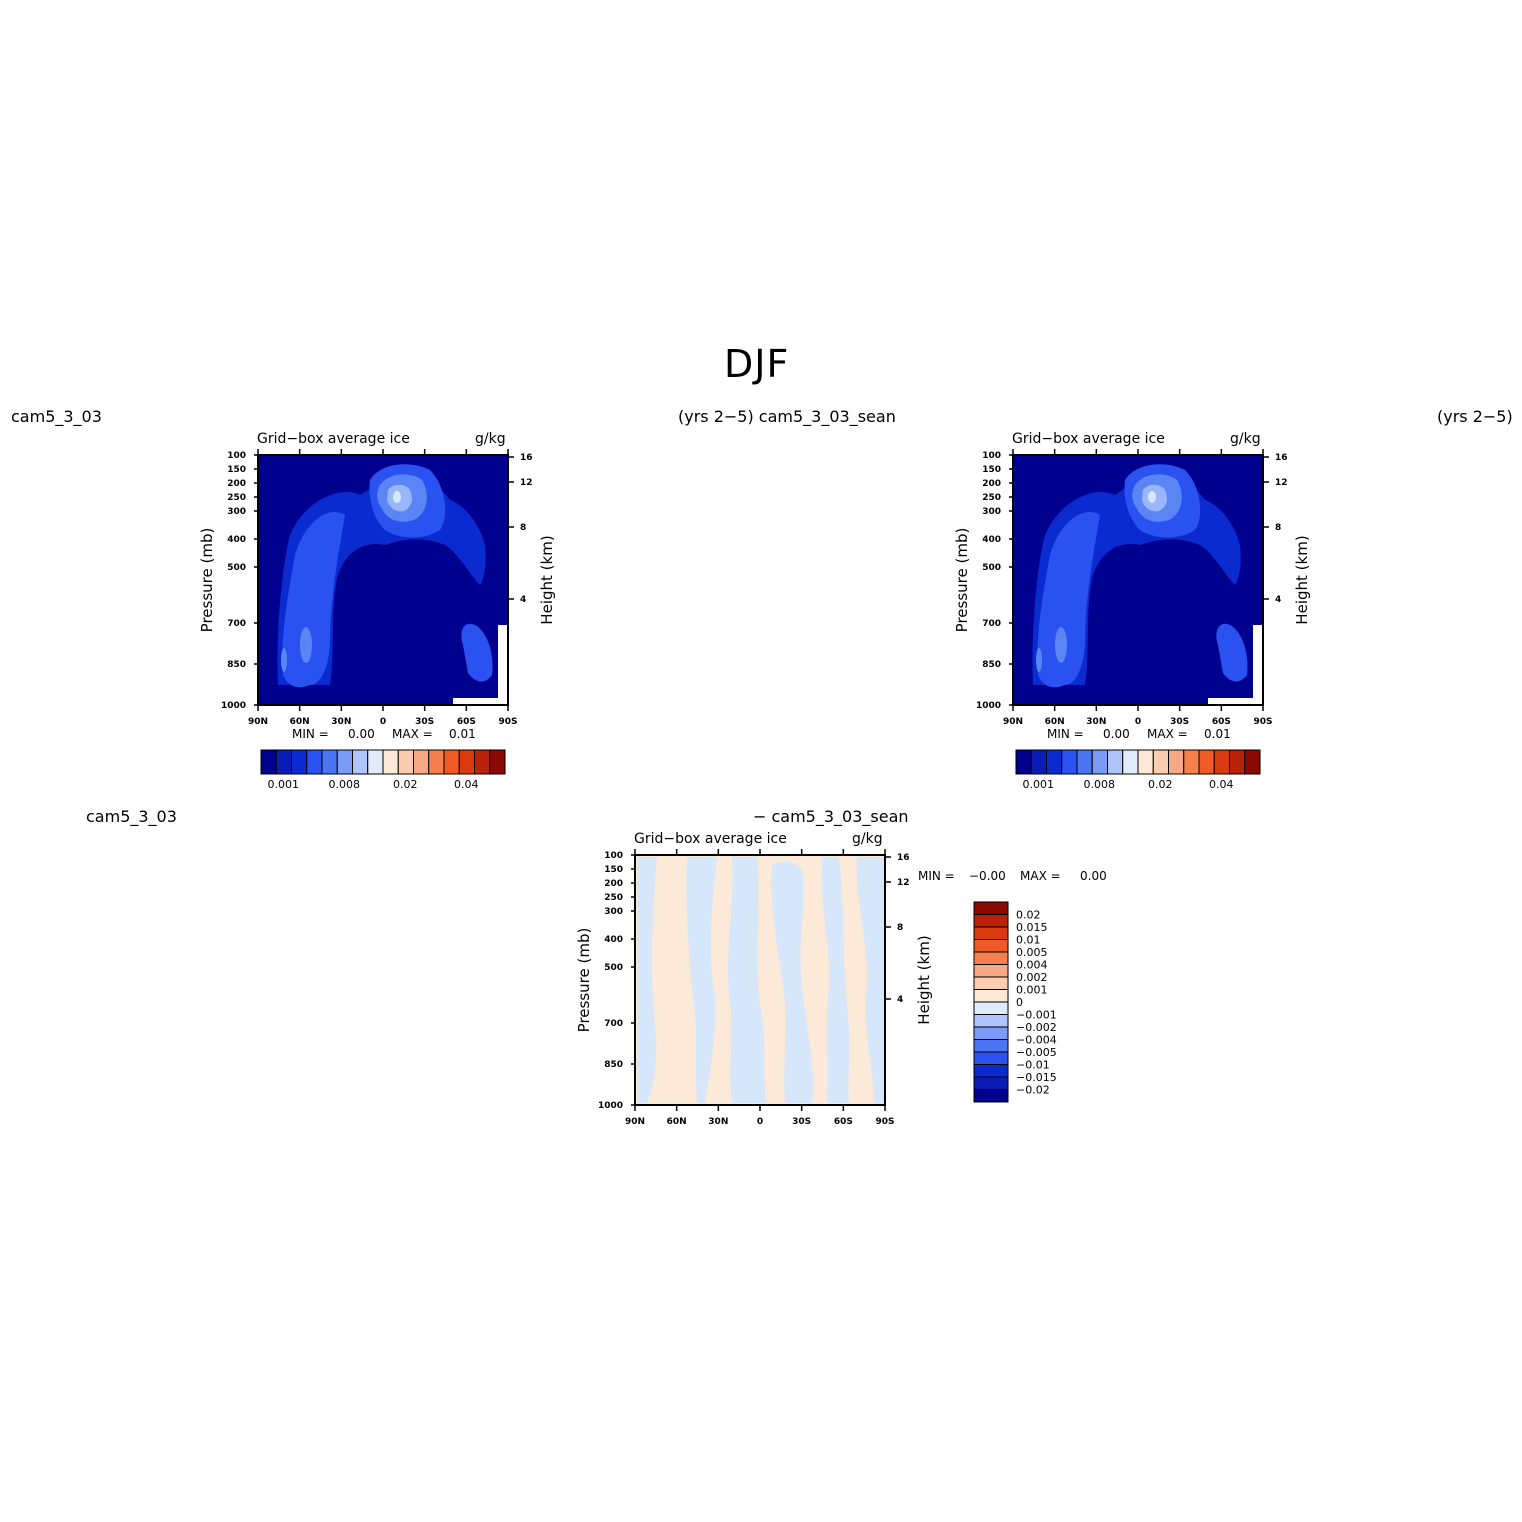  Describe the element at coordinates (1258, 665) in the screenshot. I see `missing-data-edge` at that location.